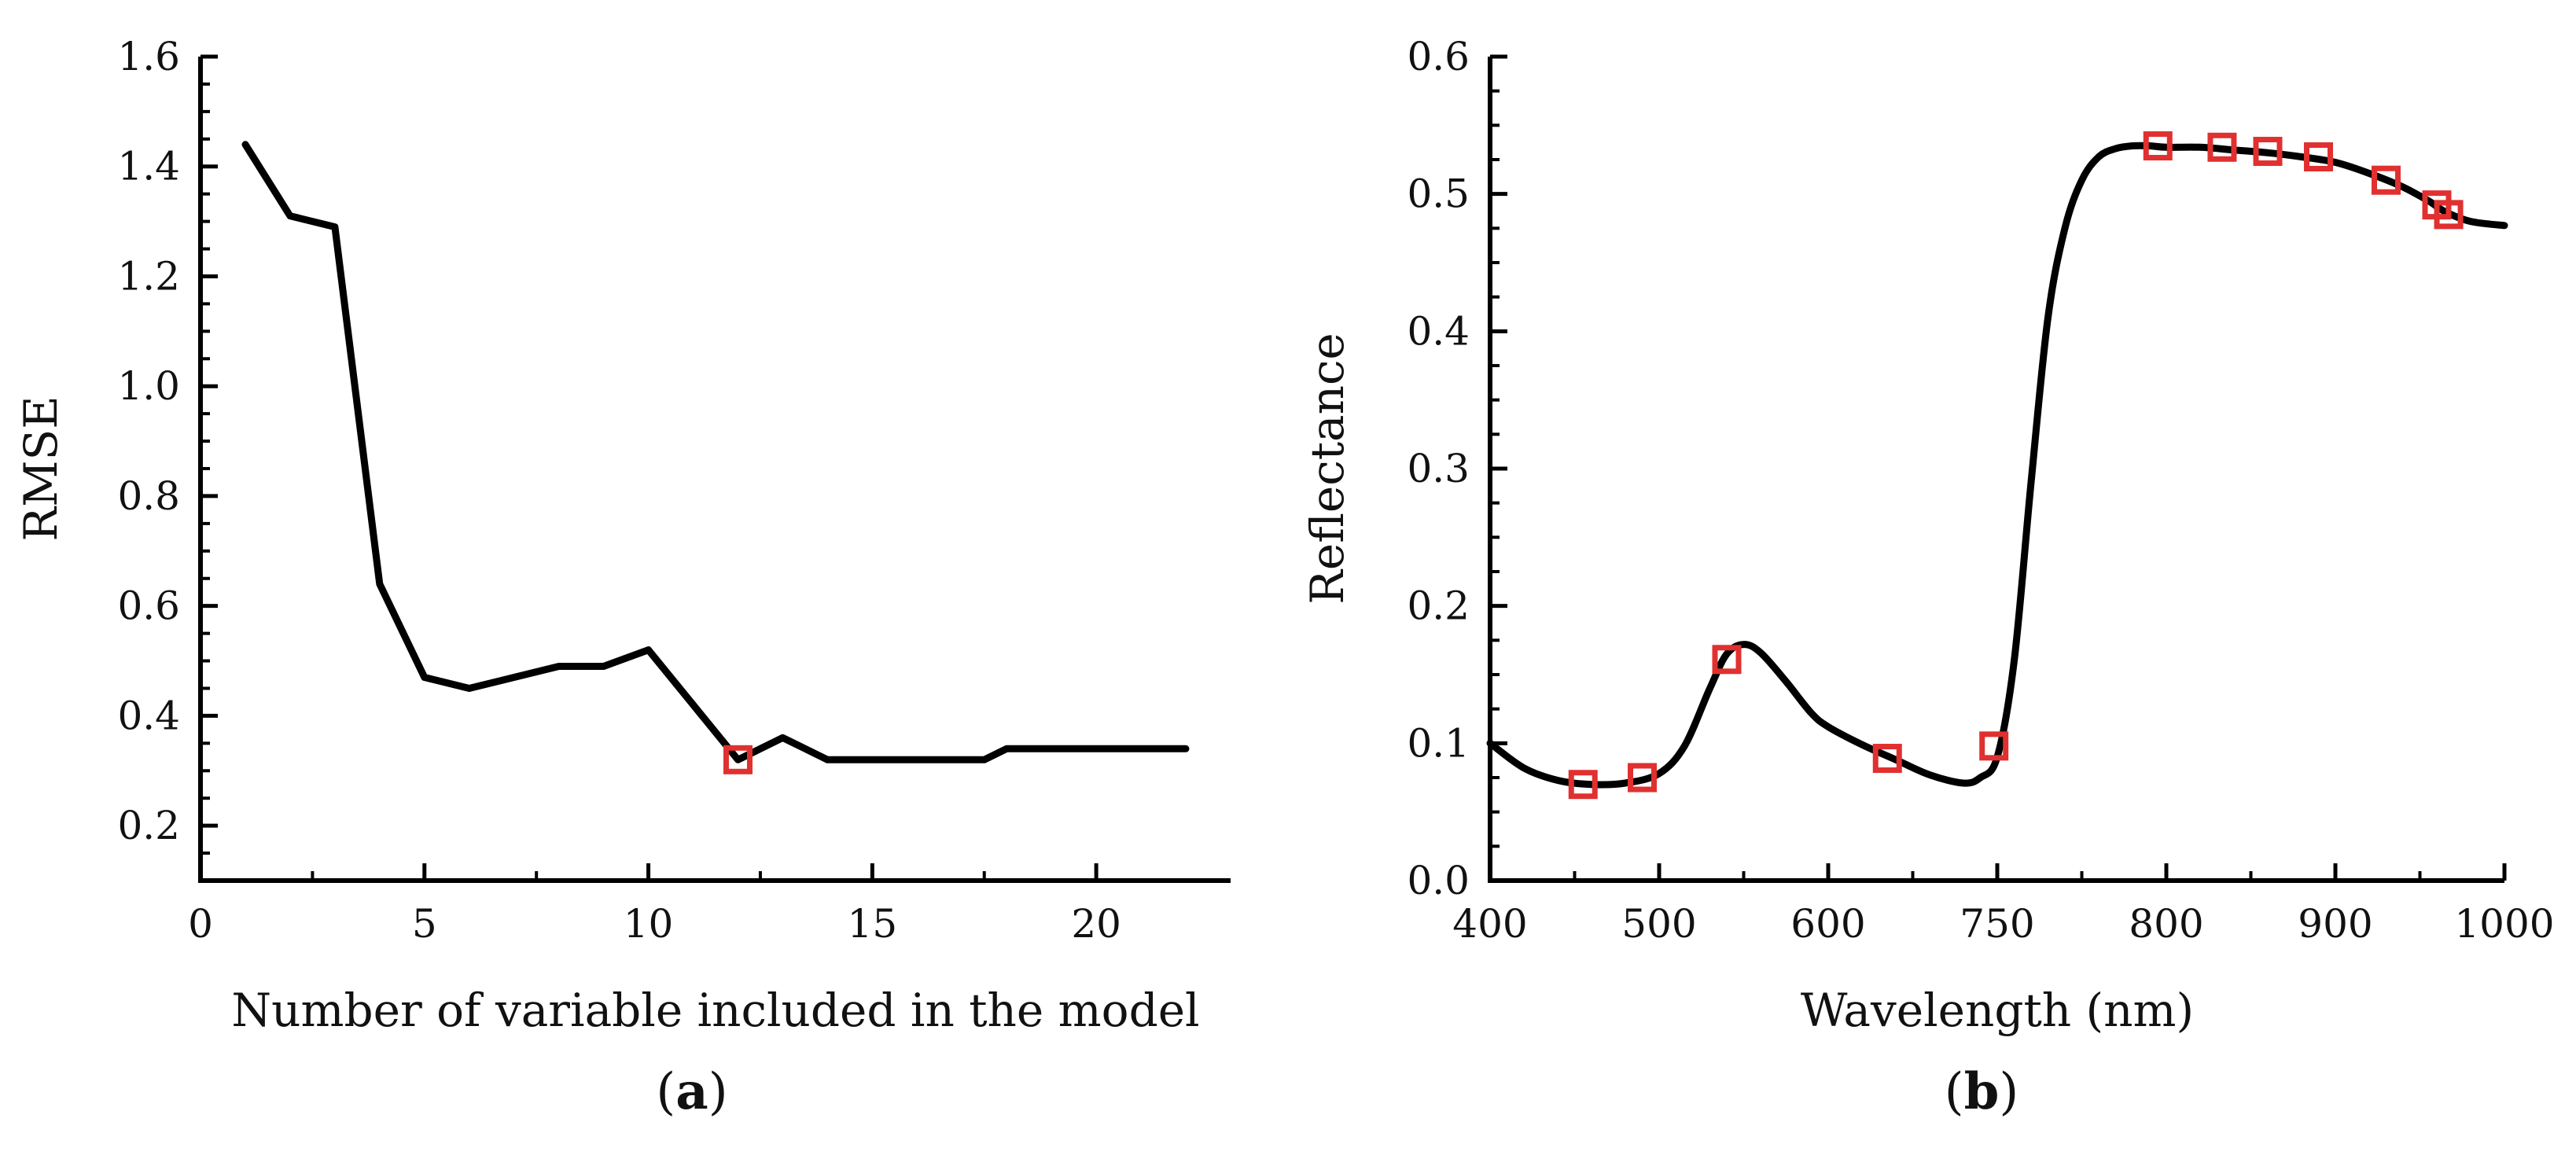 The width and height of the screenshot is (2576, 1166). Describe the element at coordinates (2504, 924) in the screenshot. I see `x-tick-label: 1000` at that location.